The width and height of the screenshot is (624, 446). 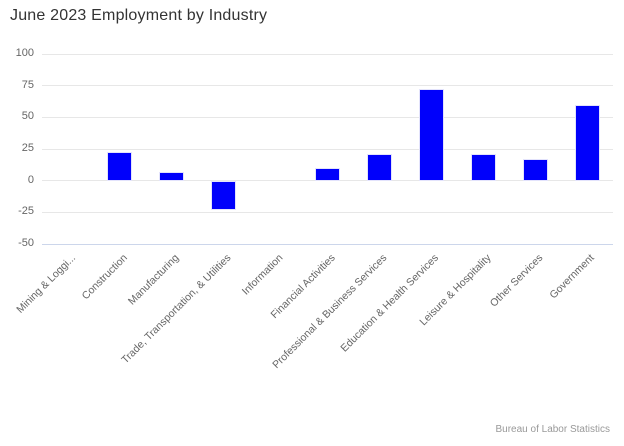 I want to click on x-axis-label: Information, so click(x=262, y=274).